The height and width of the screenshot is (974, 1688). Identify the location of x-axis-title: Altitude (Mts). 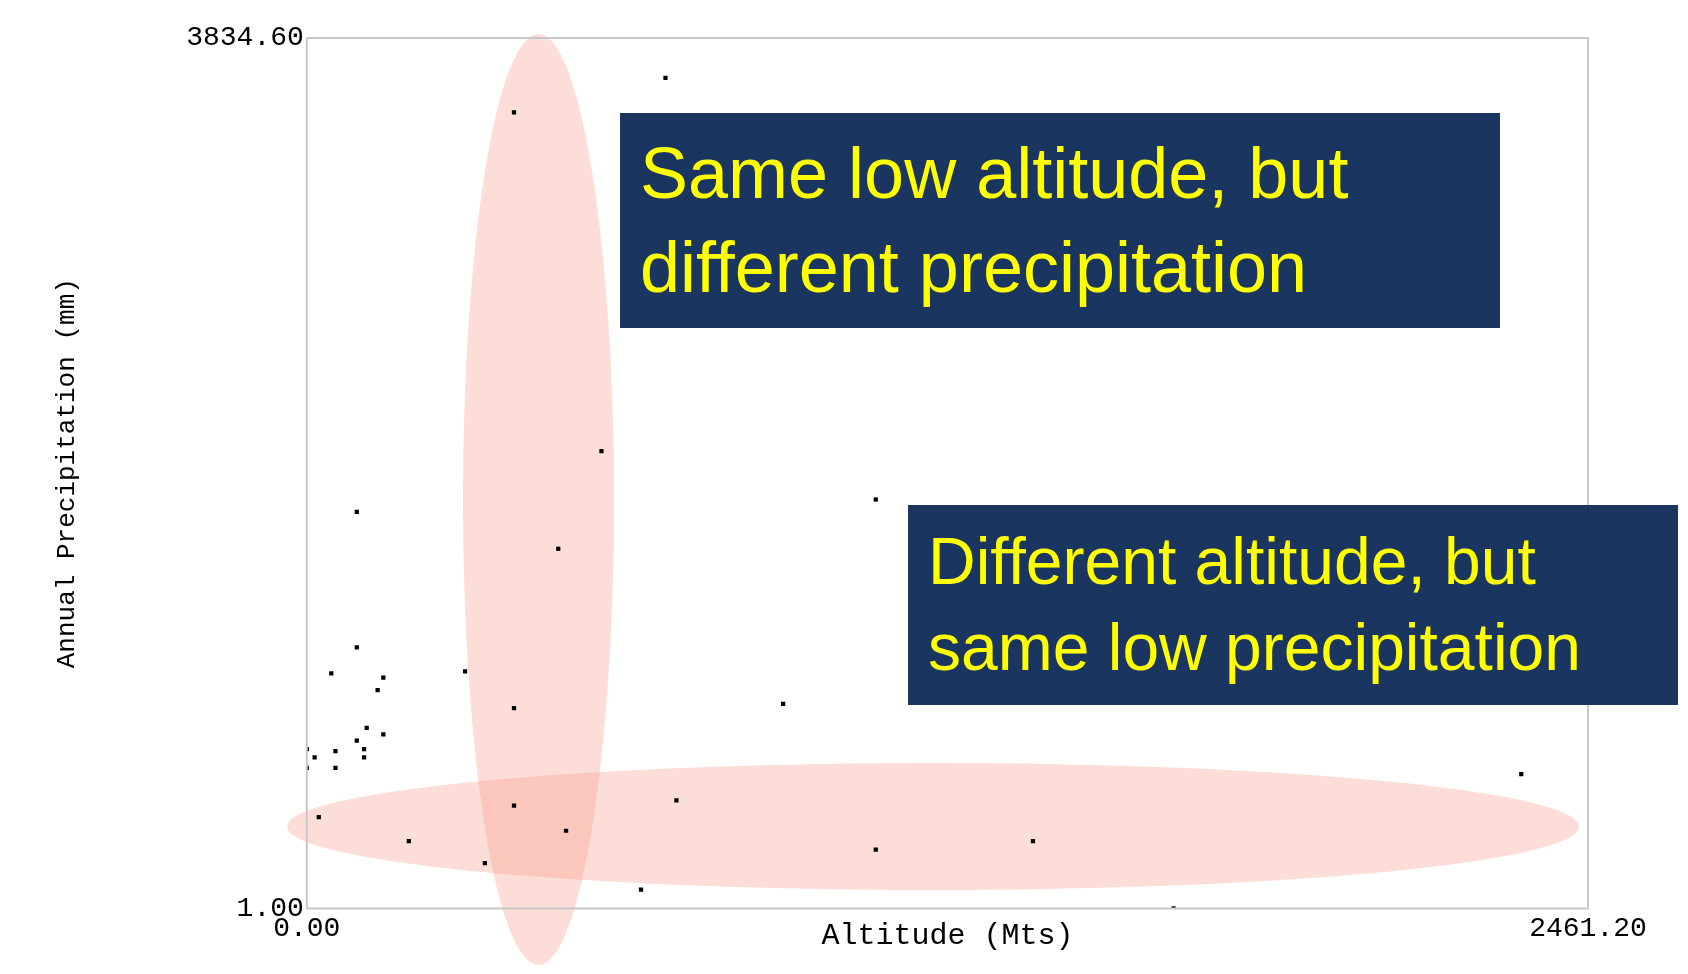
(947, 935).